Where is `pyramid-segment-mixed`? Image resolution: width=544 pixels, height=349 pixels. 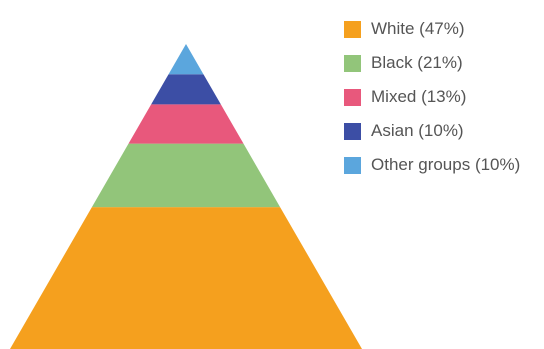
pyramid-segment-mixed is located at coordinates (186, 124).